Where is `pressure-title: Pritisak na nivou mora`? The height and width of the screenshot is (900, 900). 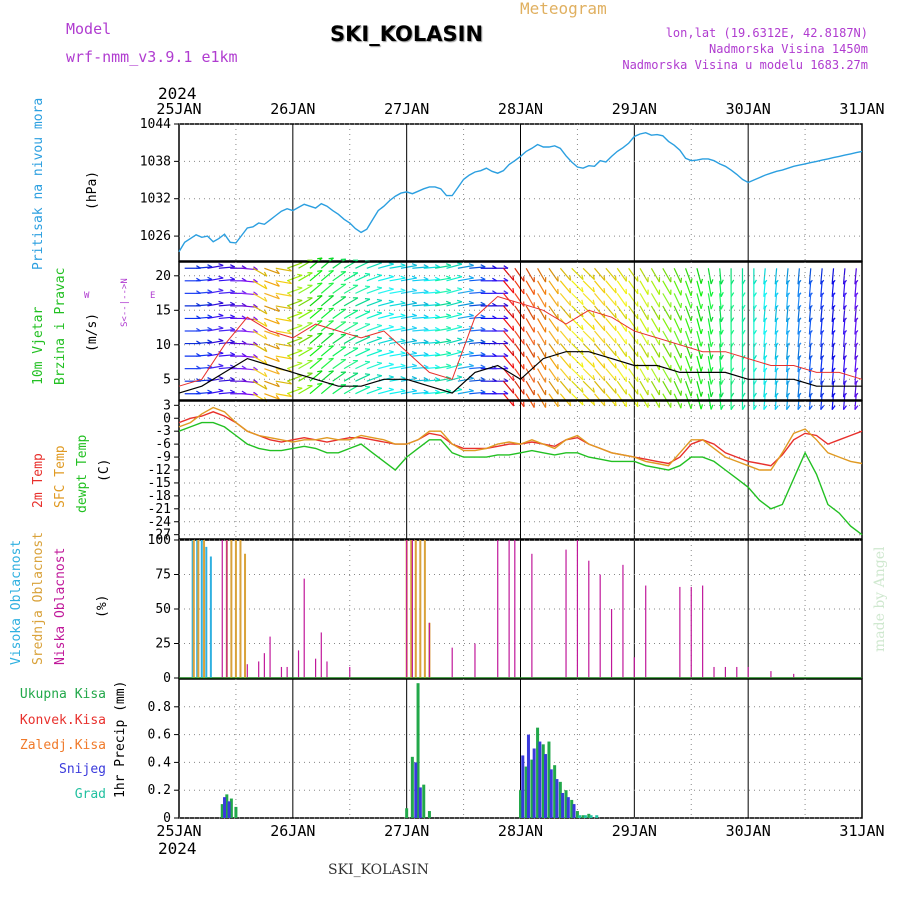 pressure-title: Pritisak na nivou mora is located at coordinates (38, 184).